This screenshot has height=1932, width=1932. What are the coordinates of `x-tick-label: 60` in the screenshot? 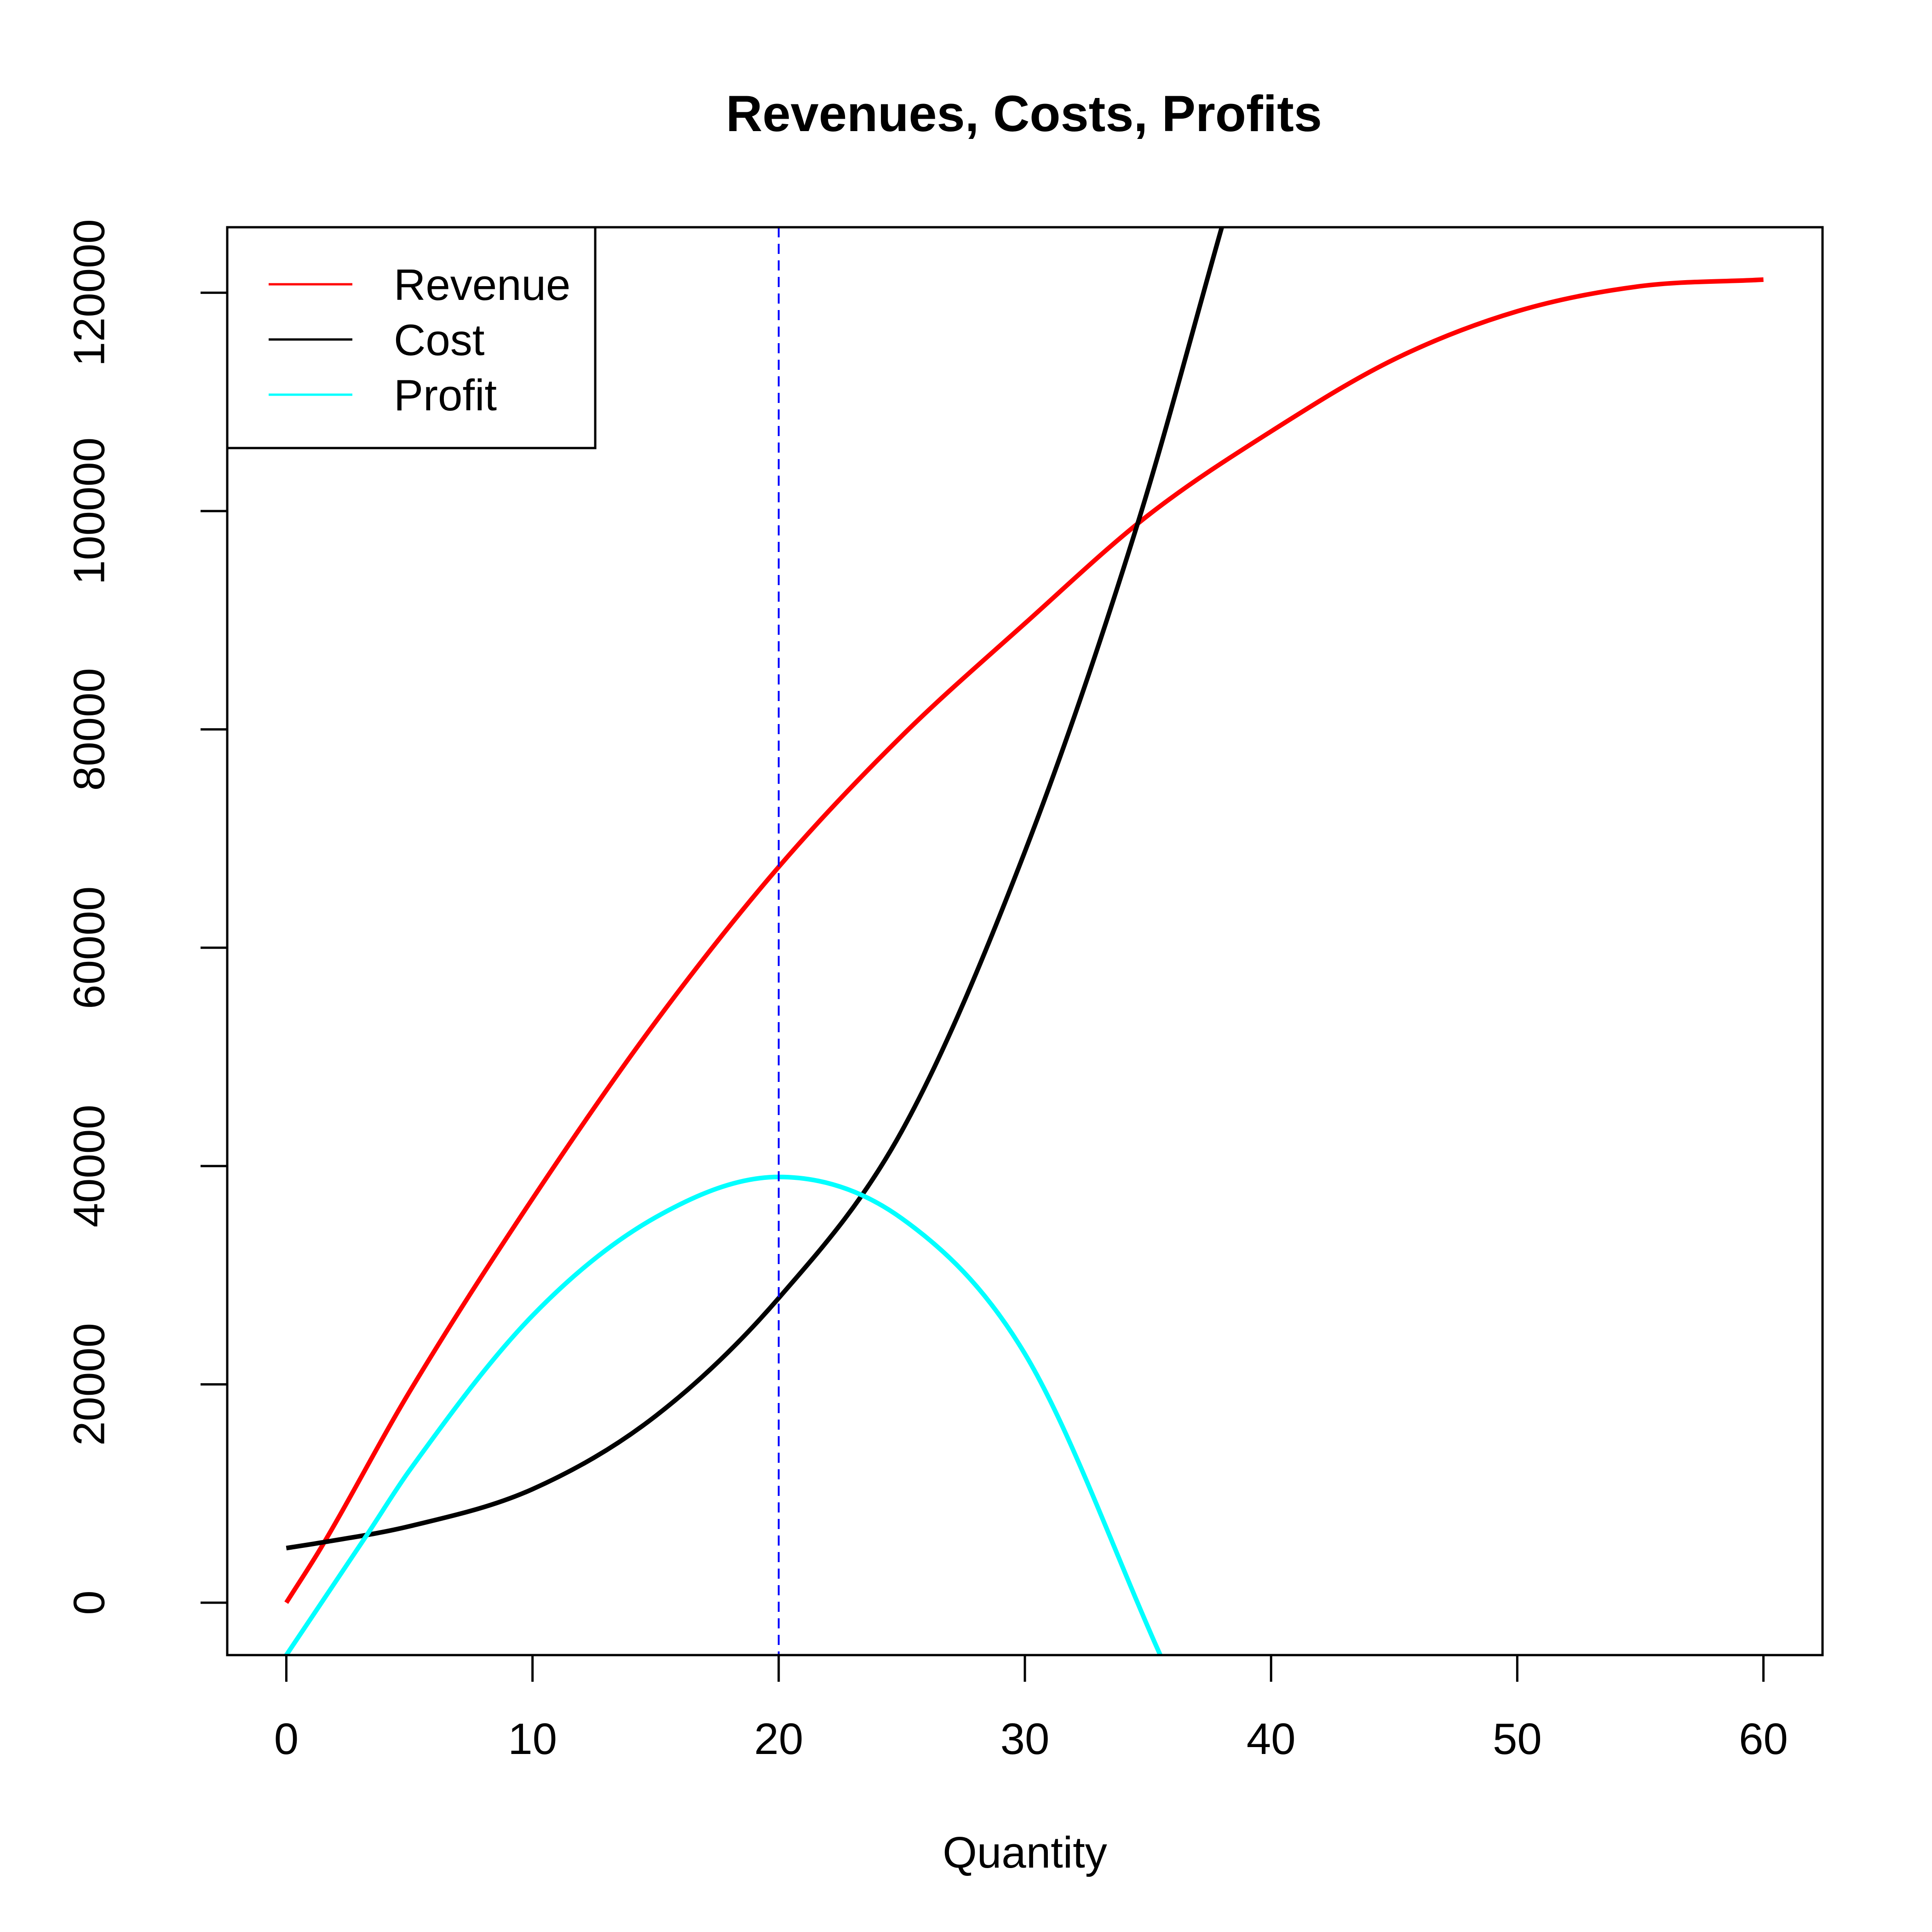 It's located at (1763, 1739).